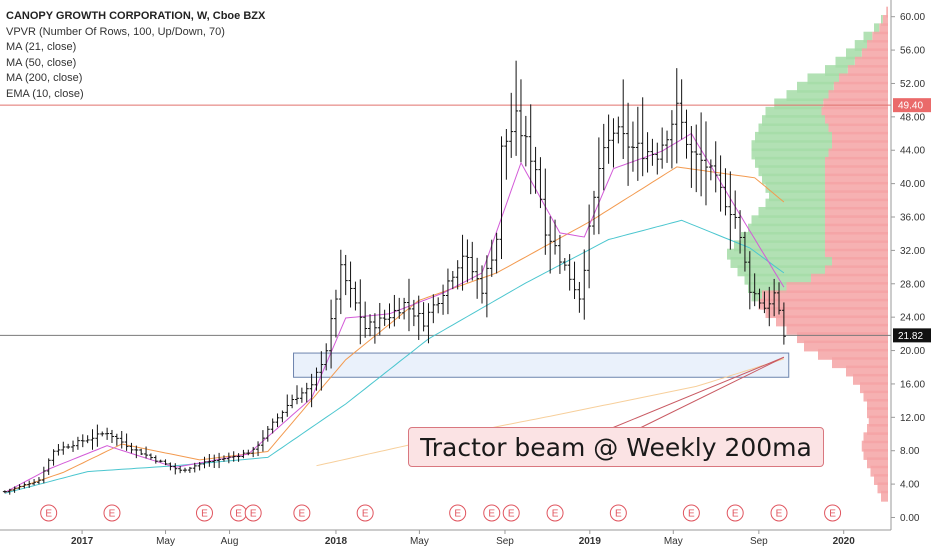 This screenshot has height=550, width=932. I want to click on legend-title: CANOPY GROWTH CORPORATION, W, Cboe BZX, so click(136, 16).